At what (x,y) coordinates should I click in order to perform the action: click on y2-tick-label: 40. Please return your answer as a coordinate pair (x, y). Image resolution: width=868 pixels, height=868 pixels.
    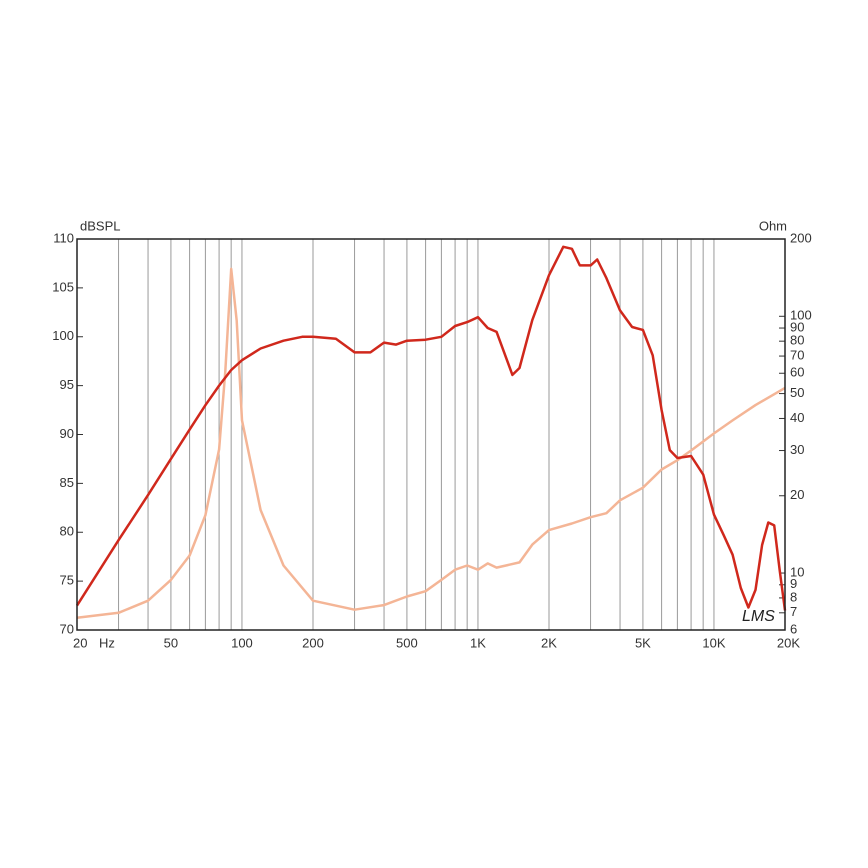
    Looking at the image, I should click on (797, 417).